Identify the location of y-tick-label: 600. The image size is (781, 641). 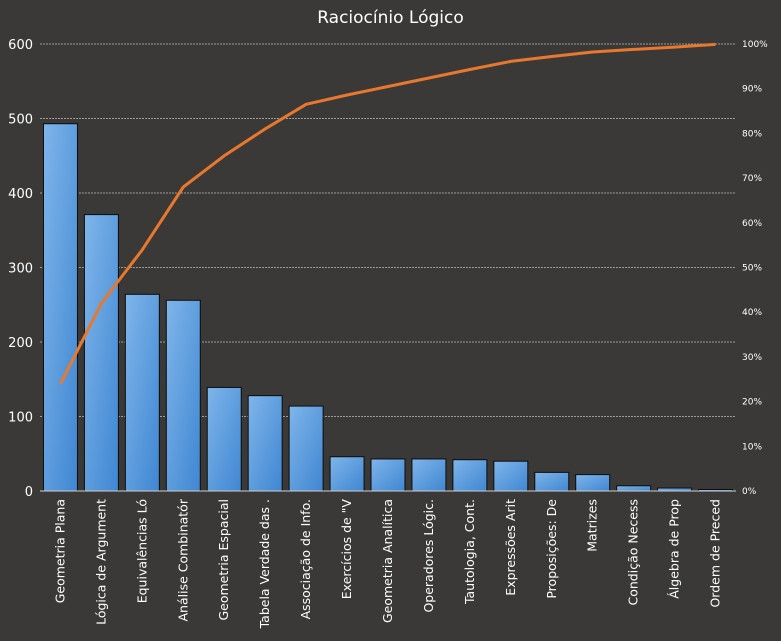
(20, 45).